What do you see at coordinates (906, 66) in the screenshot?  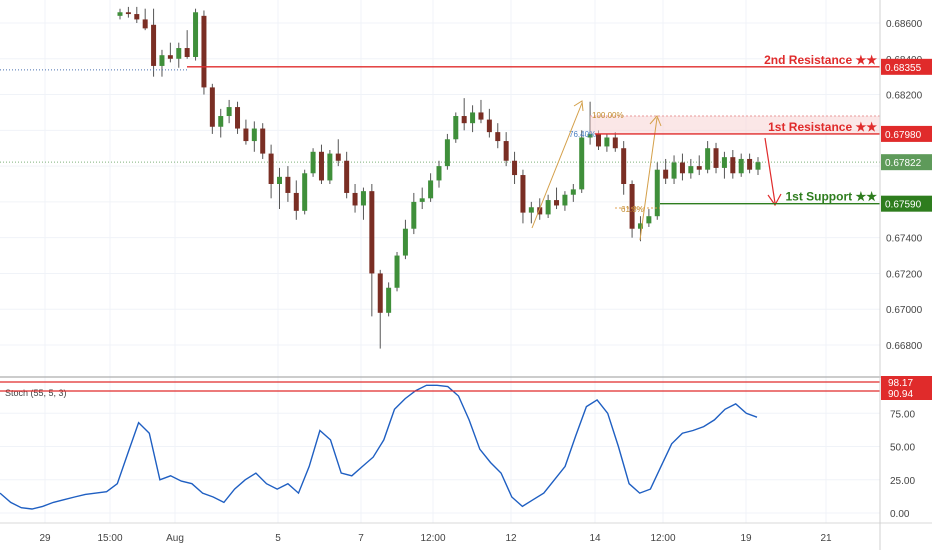 I see `level-badge` at bounding box center [906, 66].